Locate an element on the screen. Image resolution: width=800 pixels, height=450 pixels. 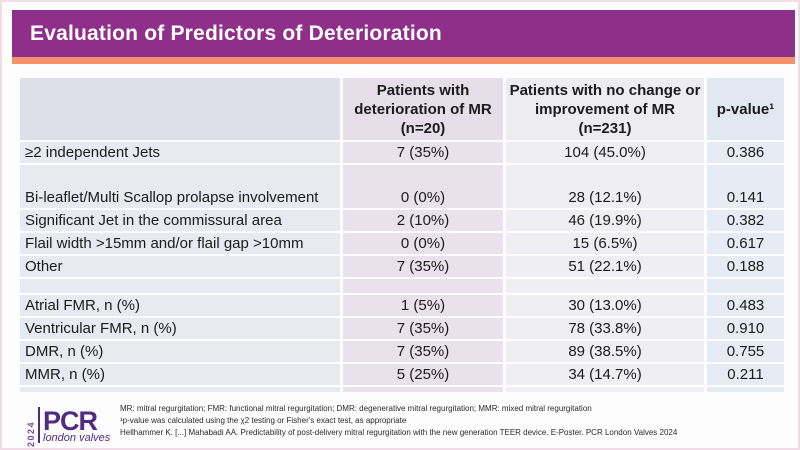
title-underline is located at coordinates (403, 60).